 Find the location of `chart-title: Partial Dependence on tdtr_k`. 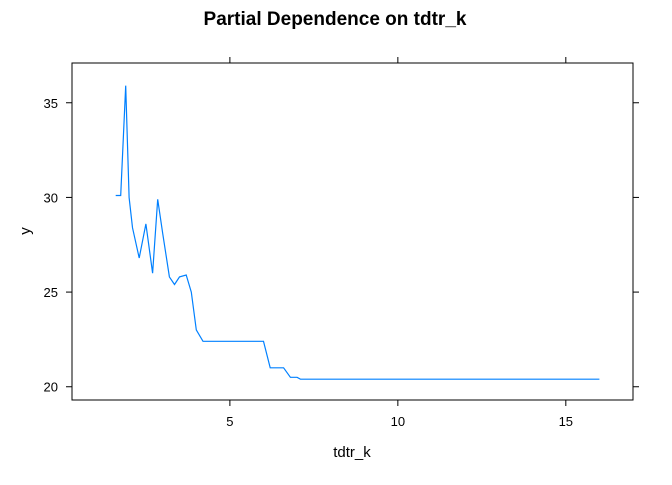

chart-title: Partial Dependence on tdtr_k is located at coordinates (335, 19).